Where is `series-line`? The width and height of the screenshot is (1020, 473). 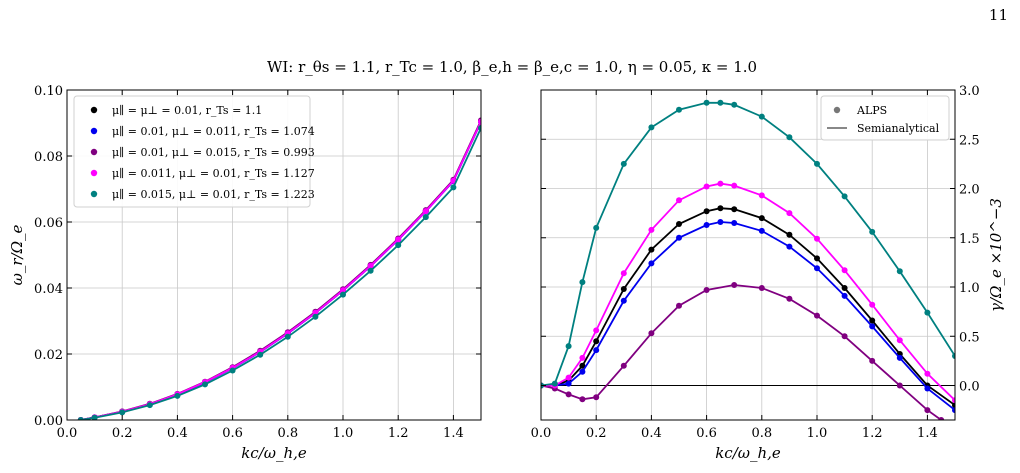
series-line is located at coordinates (741, 352).